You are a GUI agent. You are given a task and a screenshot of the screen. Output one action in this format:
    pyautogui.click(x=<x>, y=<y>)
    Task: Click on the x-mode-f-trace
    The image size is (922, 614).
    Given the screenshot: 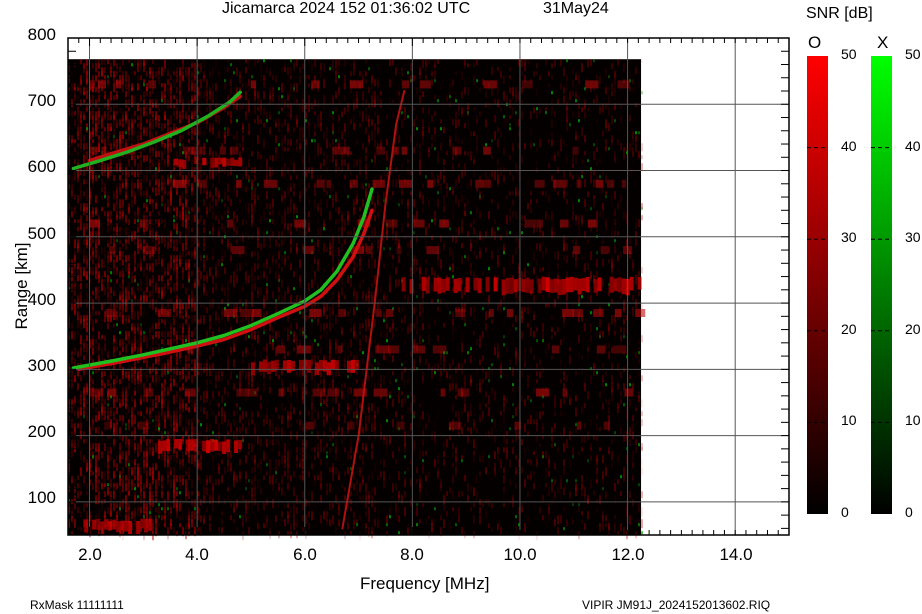 What is the action you would take?
    pyautogui.click(x=222, y=278)
    